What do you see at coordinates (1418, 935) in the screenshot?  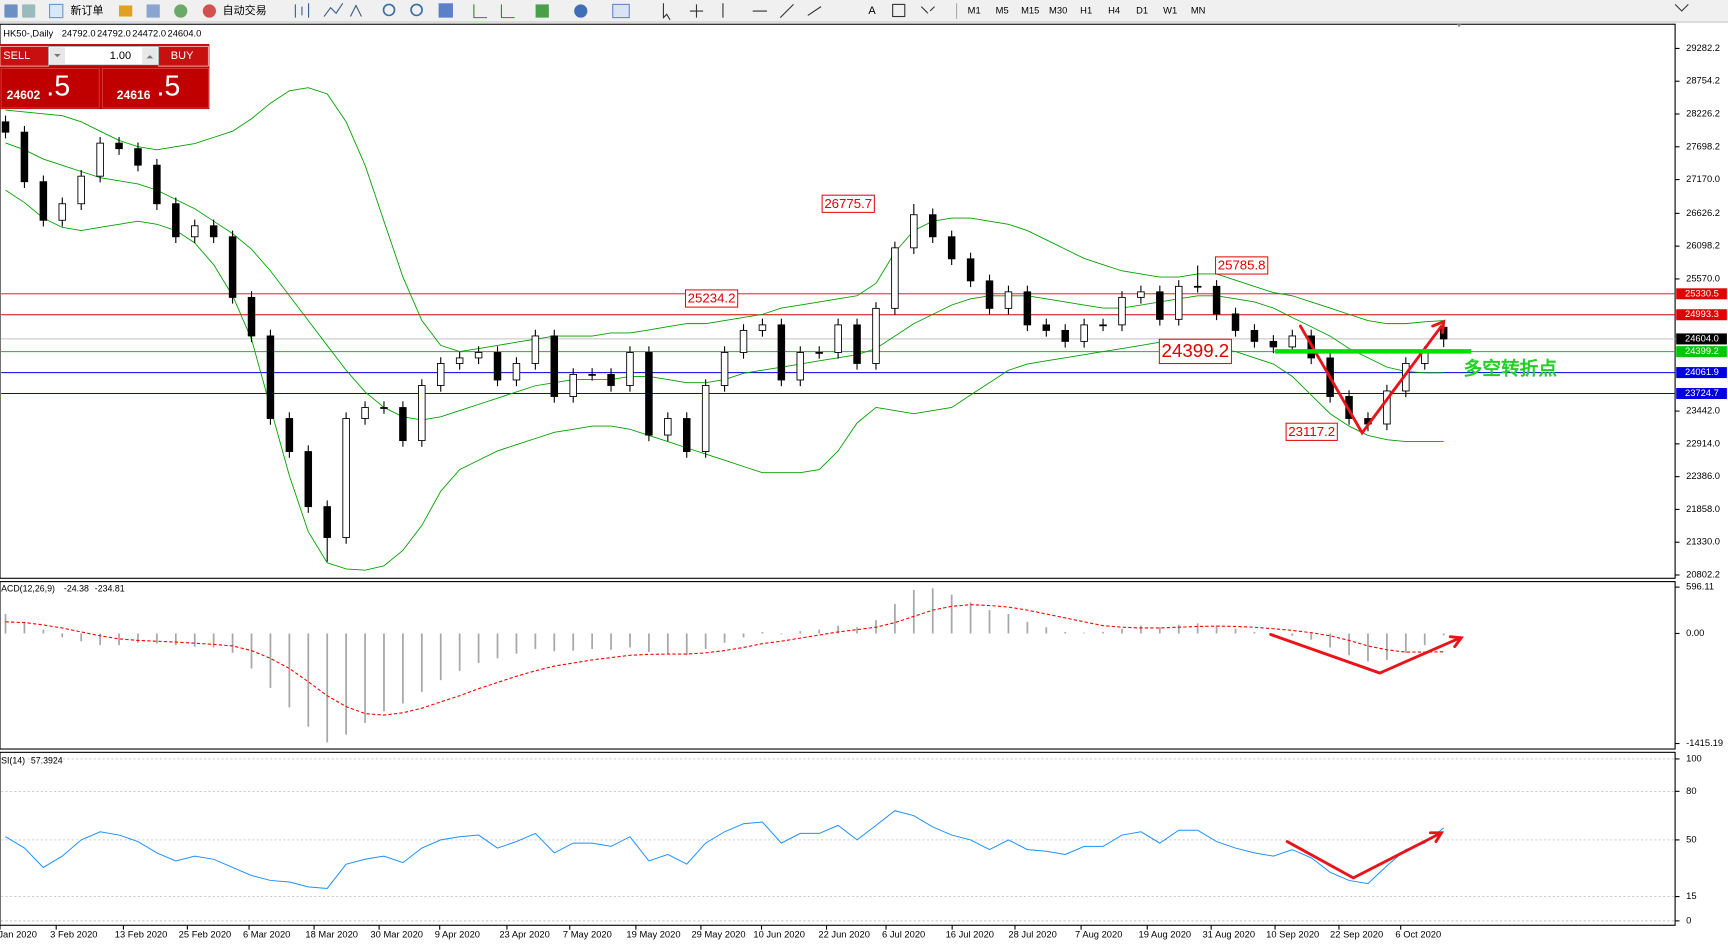 I see `x-tick-label: 6 Oct 2020` at bounding box center [1418, 935].